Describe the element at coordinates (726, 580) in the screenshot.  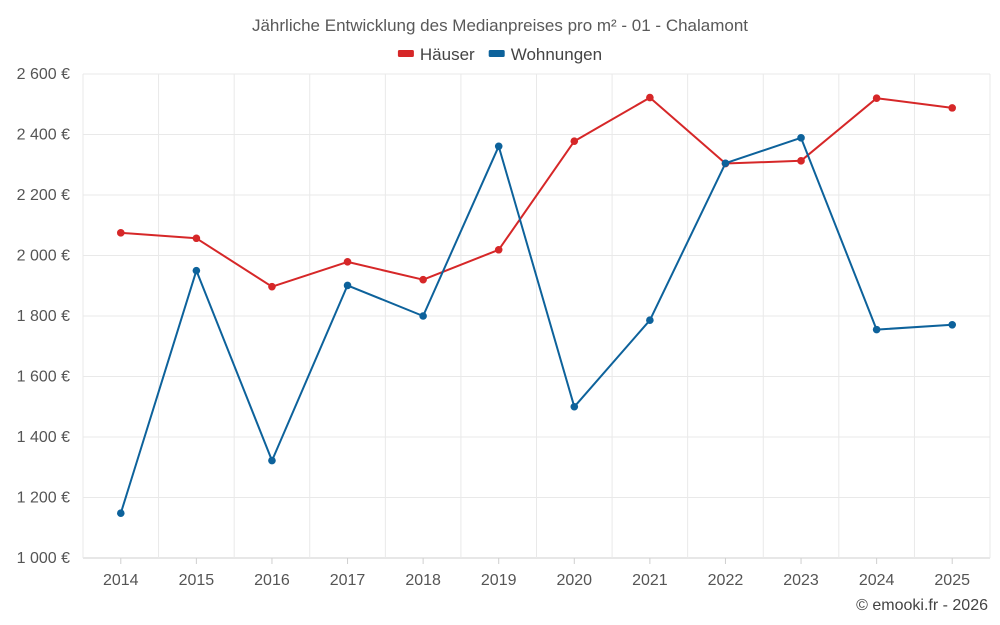
I see `x-tick-label: 2022` at that location.